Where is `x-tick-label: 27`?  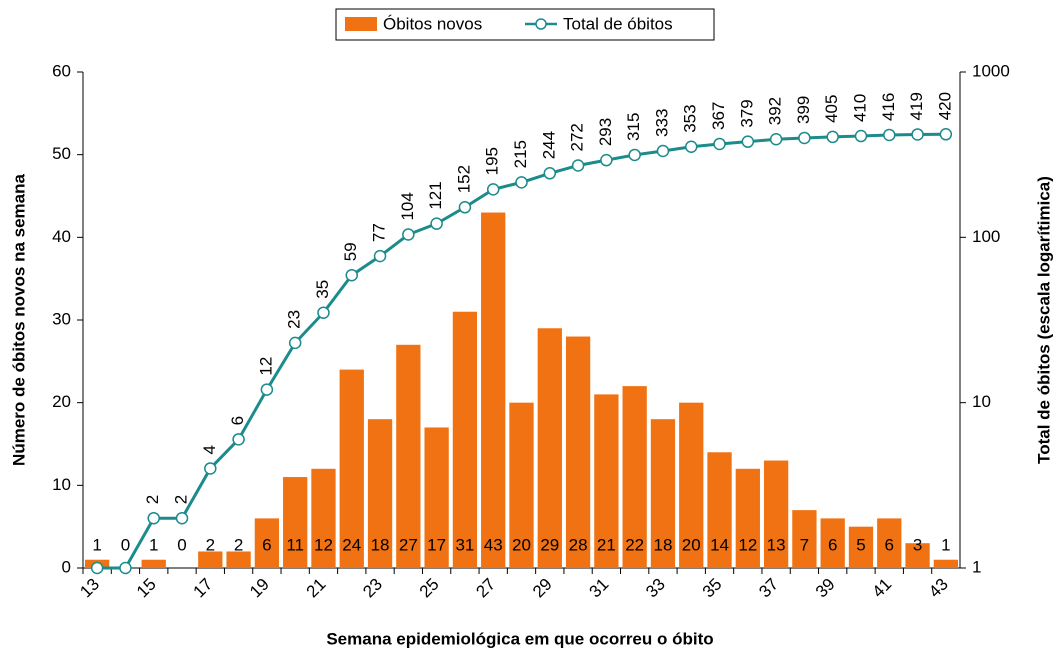
x-tick-label: 27 is located at coordinates (485, 588).